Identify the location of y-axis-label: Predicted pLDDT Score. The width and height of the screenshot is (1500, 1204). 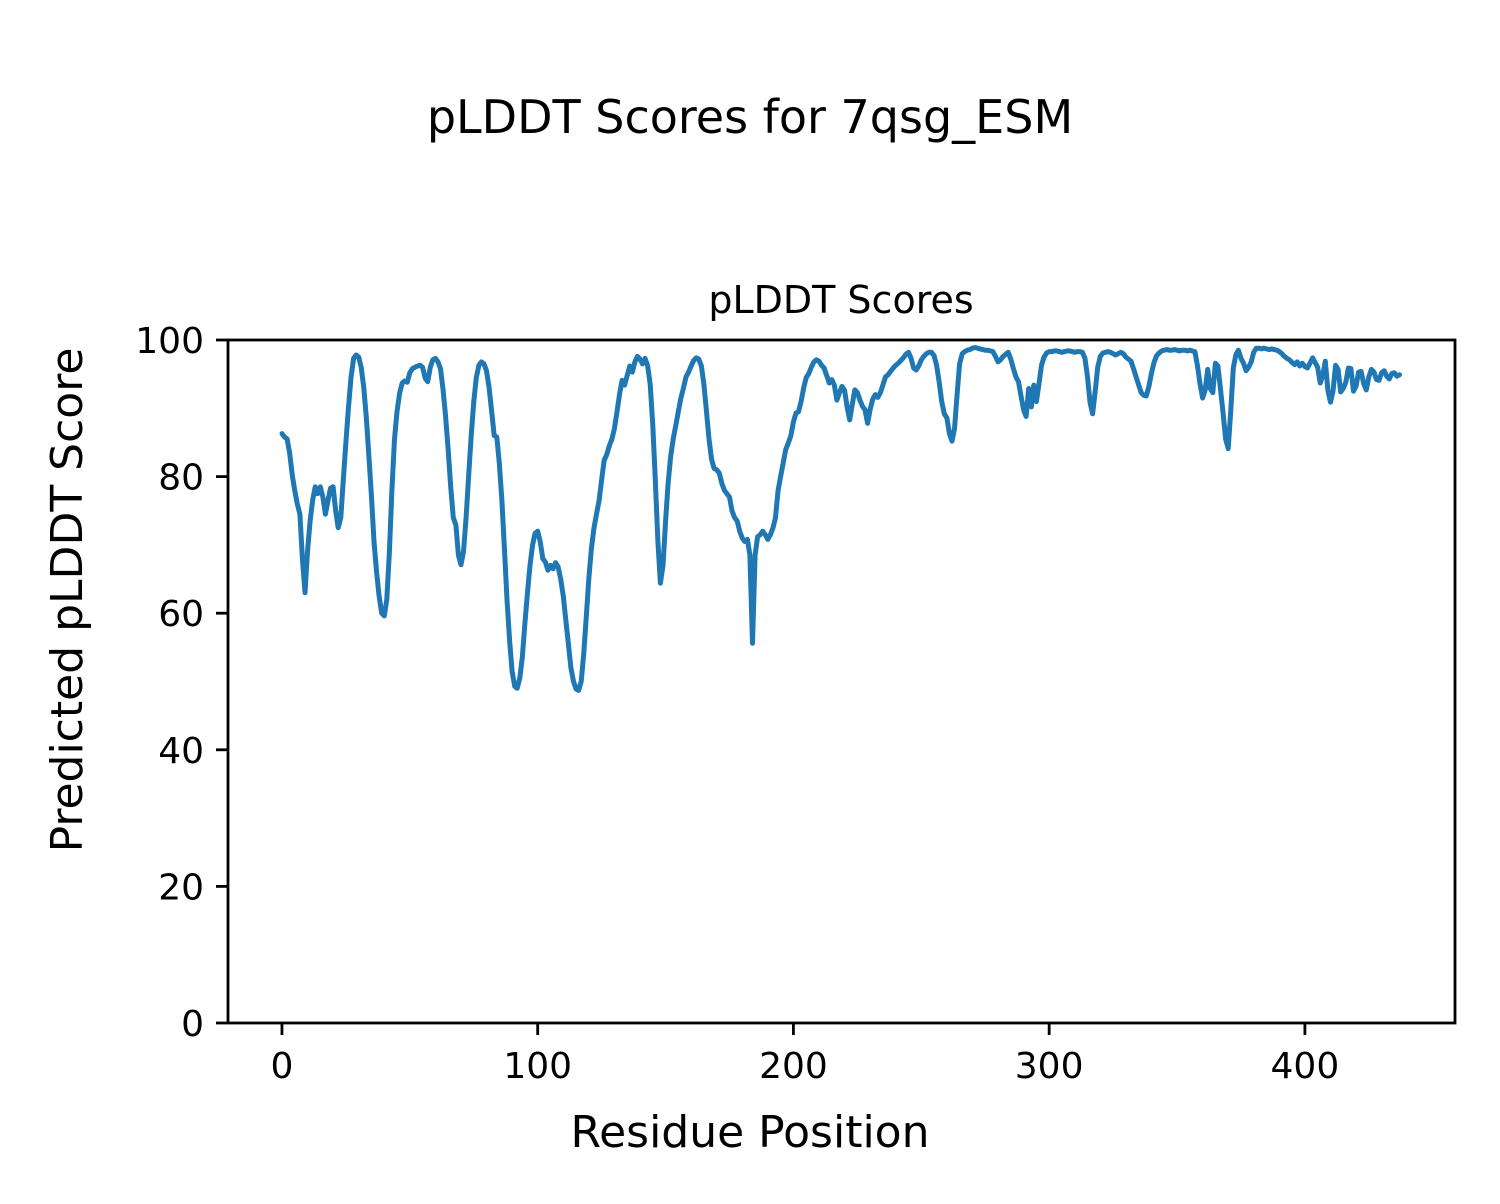
(67, 600).